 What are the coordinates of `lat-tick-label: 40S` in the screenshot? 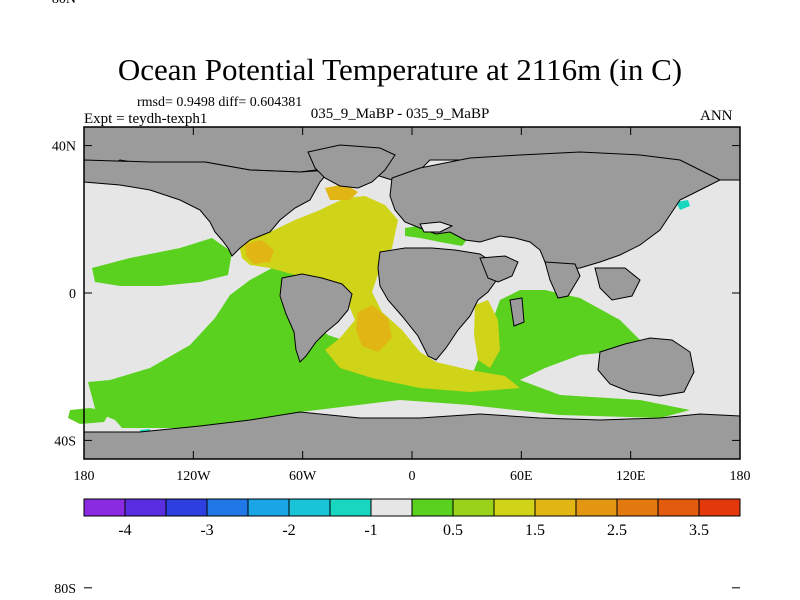 It's located at (65, 441).